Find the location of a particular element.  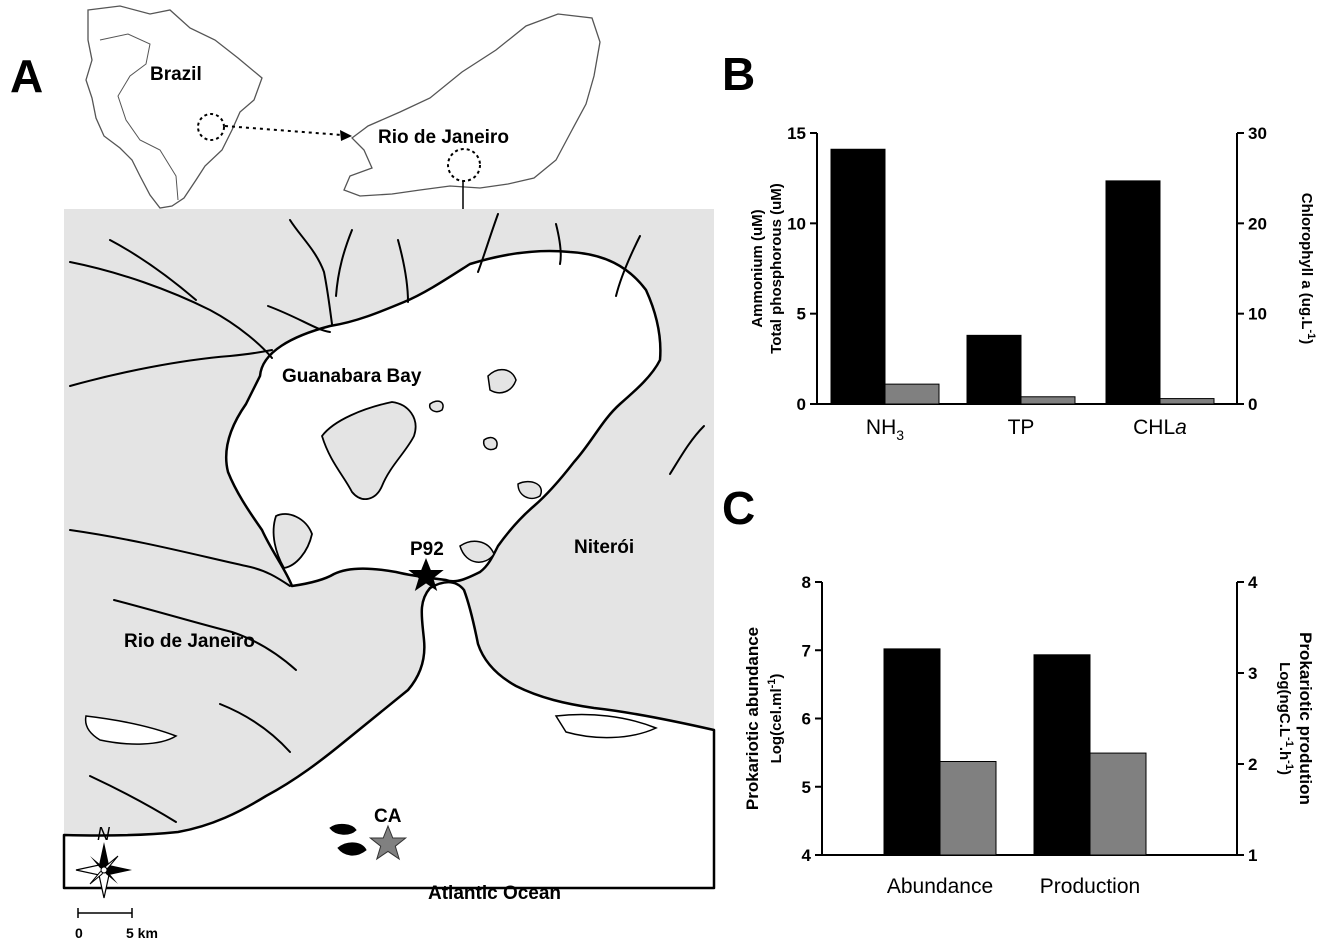

label-rio-state: Rio de Janeiro is located at coordinates (443, 137).